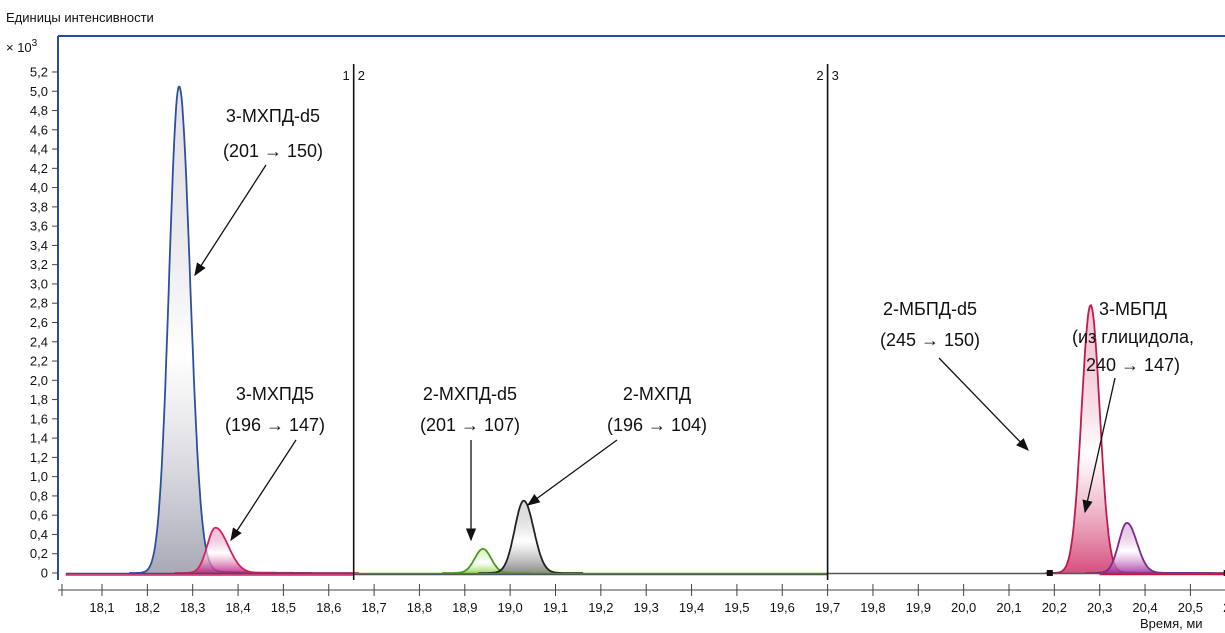  I want to click on x-tick-label: 19,3, so click(646, 607).